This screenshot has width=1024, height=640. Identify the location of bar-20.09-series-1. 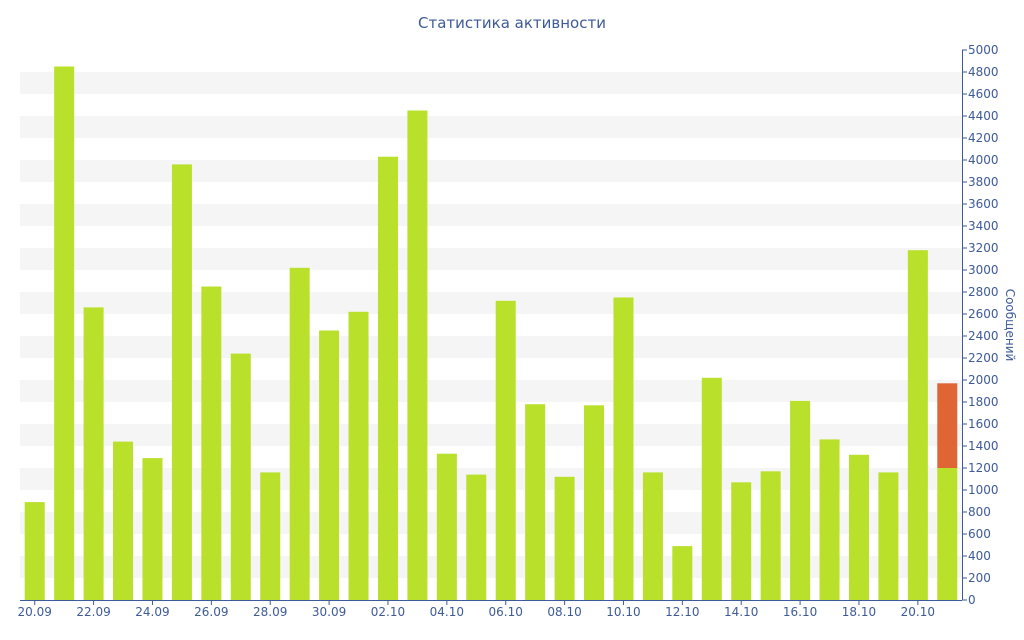
(34, 551).